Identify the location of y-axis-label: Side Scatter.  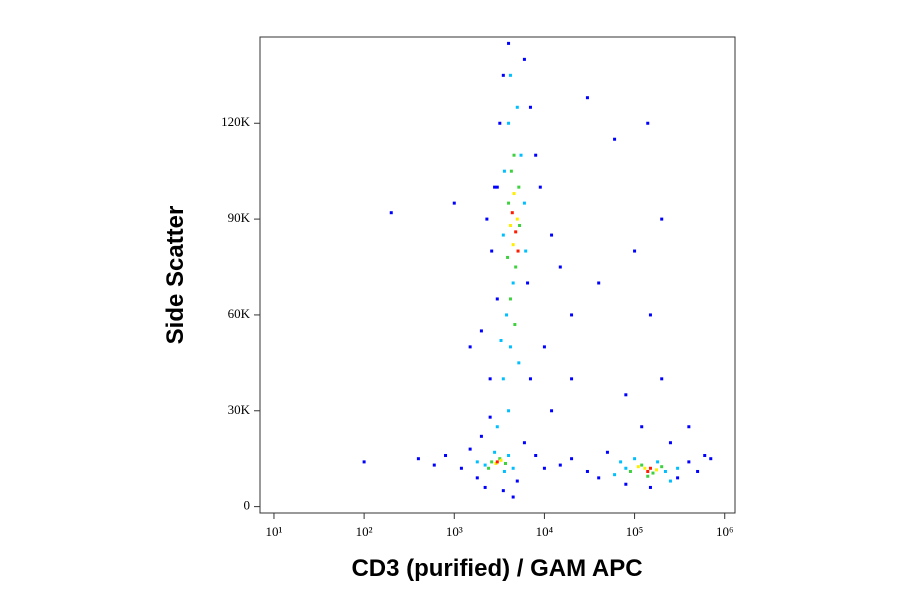
(175, 275).